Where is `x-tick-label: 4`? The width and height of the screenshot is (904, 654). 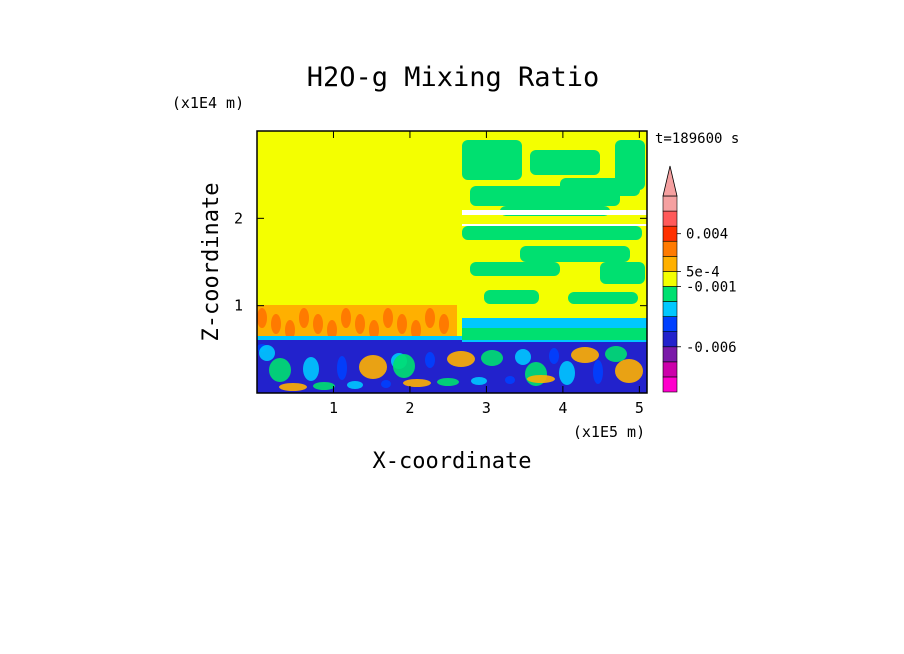
x-tick-label: 4 is located at coordinates (562, 408).